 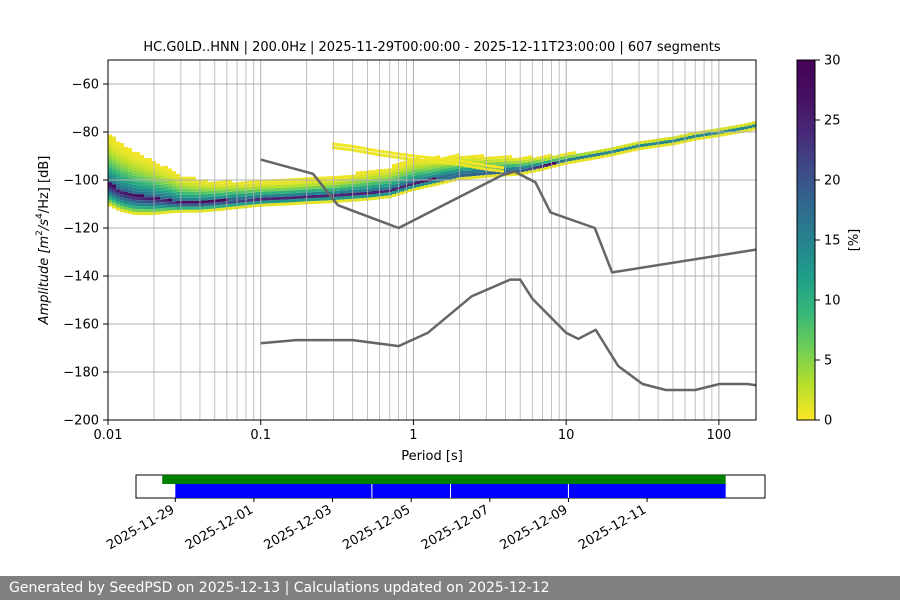 What do you see at coordinates (829, 241) in the screenshot?
I see `colorbar: 0 5 10 15 20 25 30 [%]` at bounding box center [829, 241].